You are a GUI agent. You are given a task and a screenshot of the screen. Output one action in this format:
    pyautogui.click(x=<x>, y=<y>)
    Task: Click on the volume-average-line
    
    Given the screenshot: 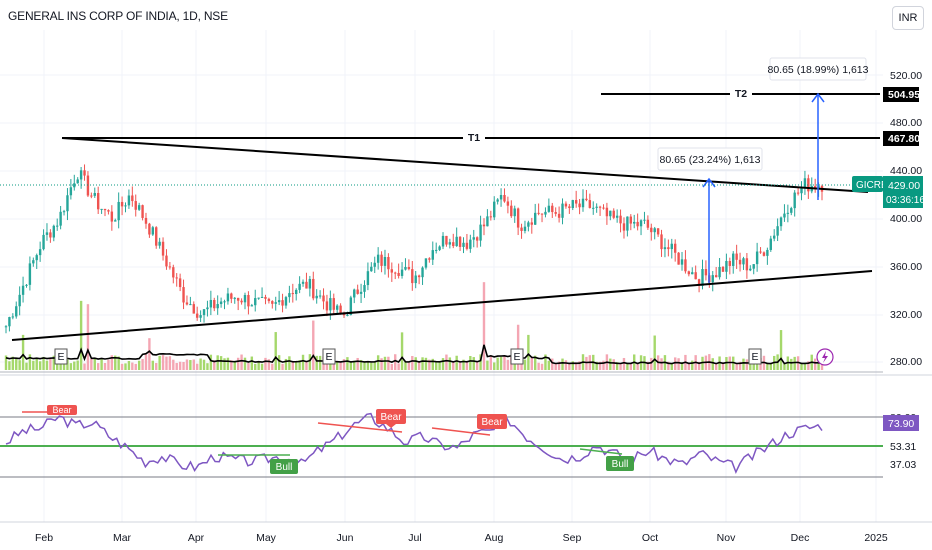 What is the action you would take?
    pyautogui.click(x=414, y=354)
    